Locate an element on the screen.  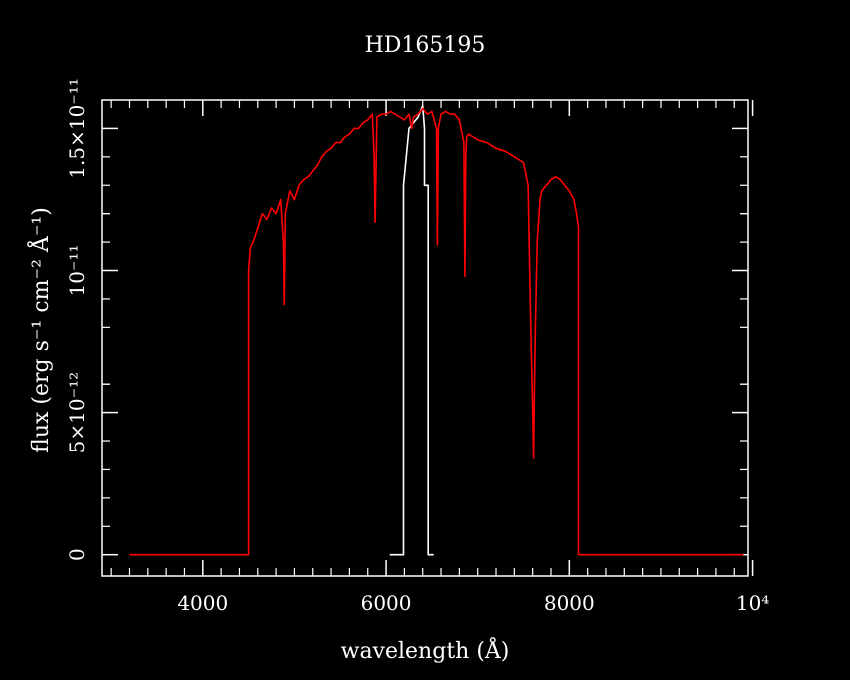
y-axis-label: flux (erg s⁻¹ cm⁻² Å⁻¹) is located at coordinates (40, 330).